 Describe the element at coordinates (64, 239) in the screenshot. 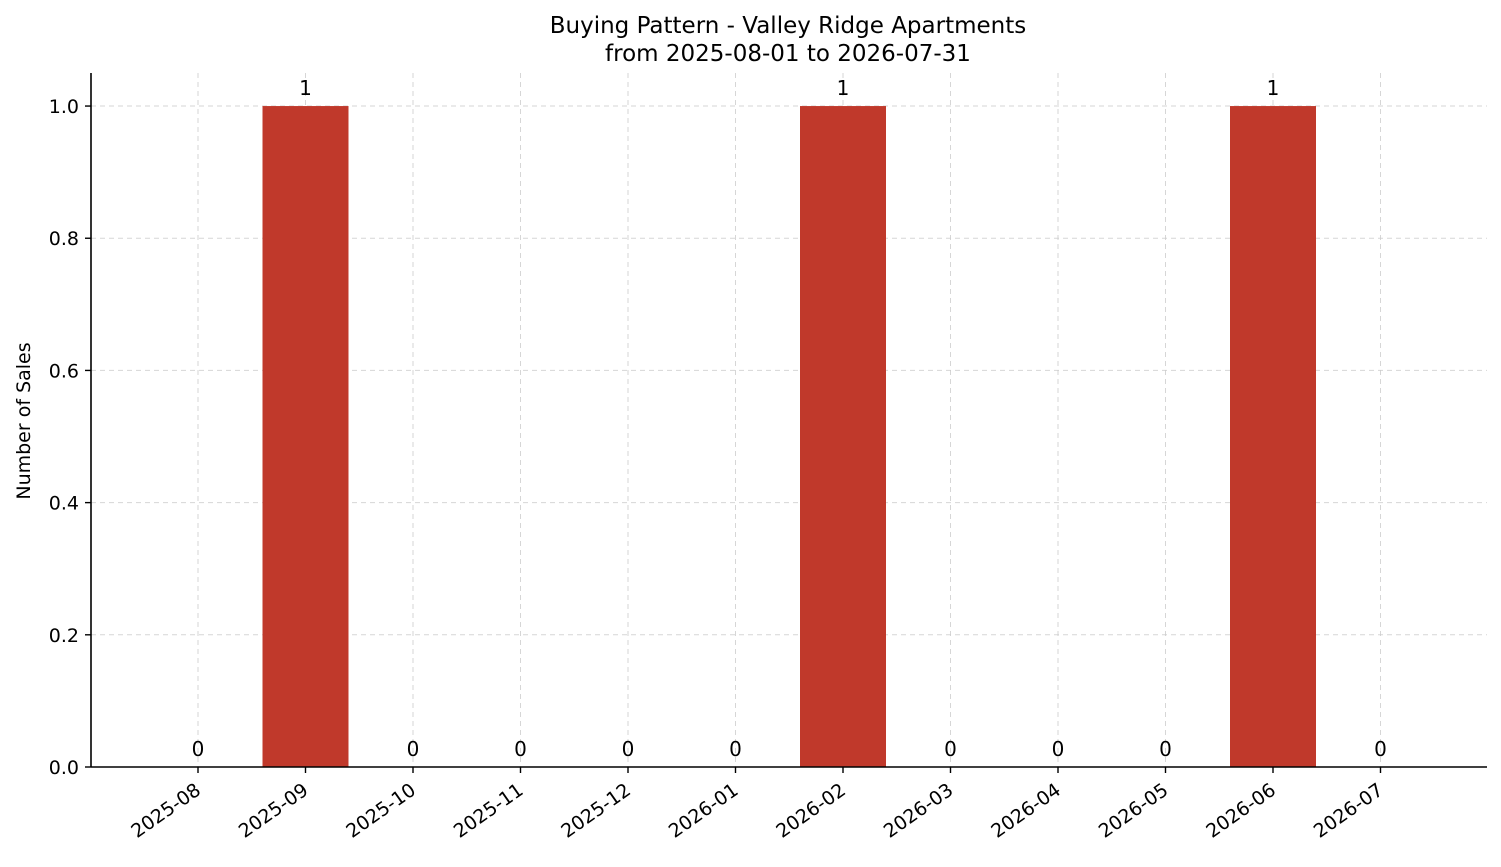

I see `y-tick-label: 0.8` at that location.